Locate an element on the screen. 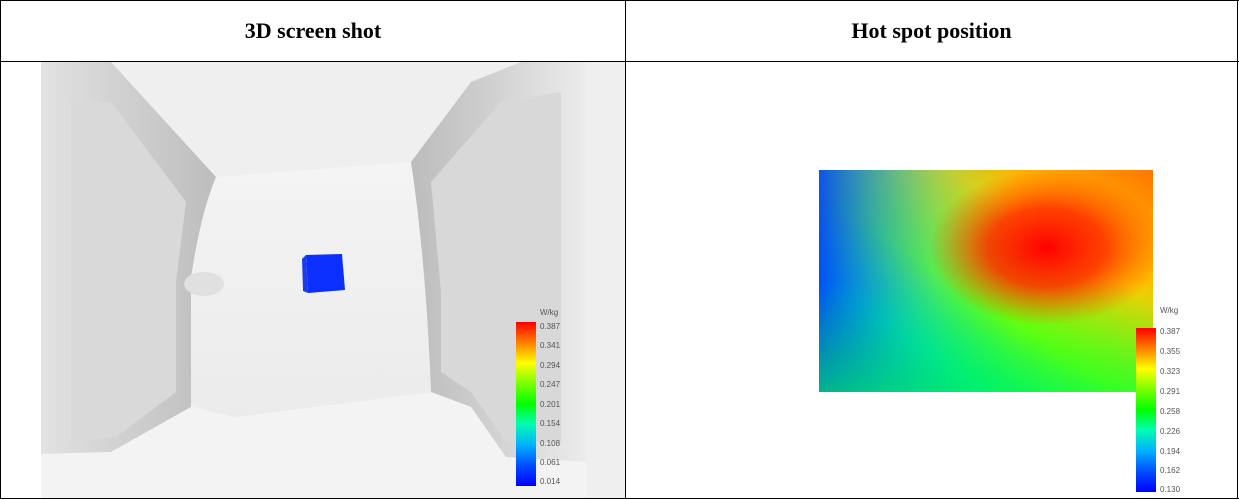 The width and height of the screenshot is (1239, 500). left-legend-tick: 0.014 is located at coordinates (550, 481).